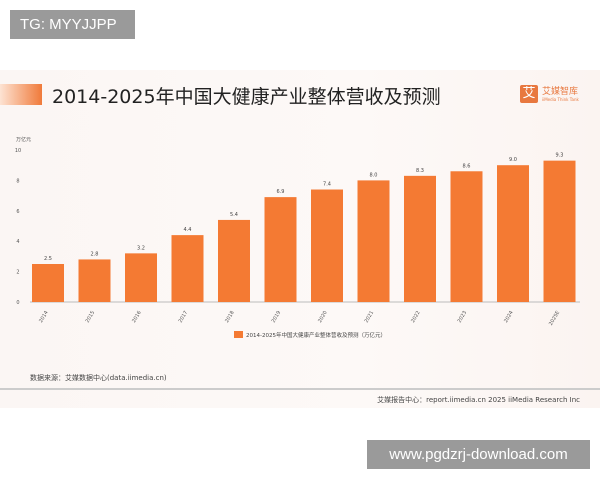  I want to click on x-tick-label: 2021, so click(370, 317).